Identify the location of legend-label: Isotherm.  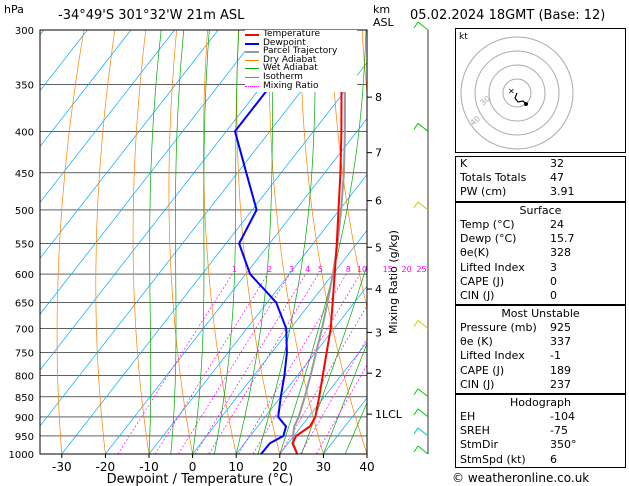
(283, 77).